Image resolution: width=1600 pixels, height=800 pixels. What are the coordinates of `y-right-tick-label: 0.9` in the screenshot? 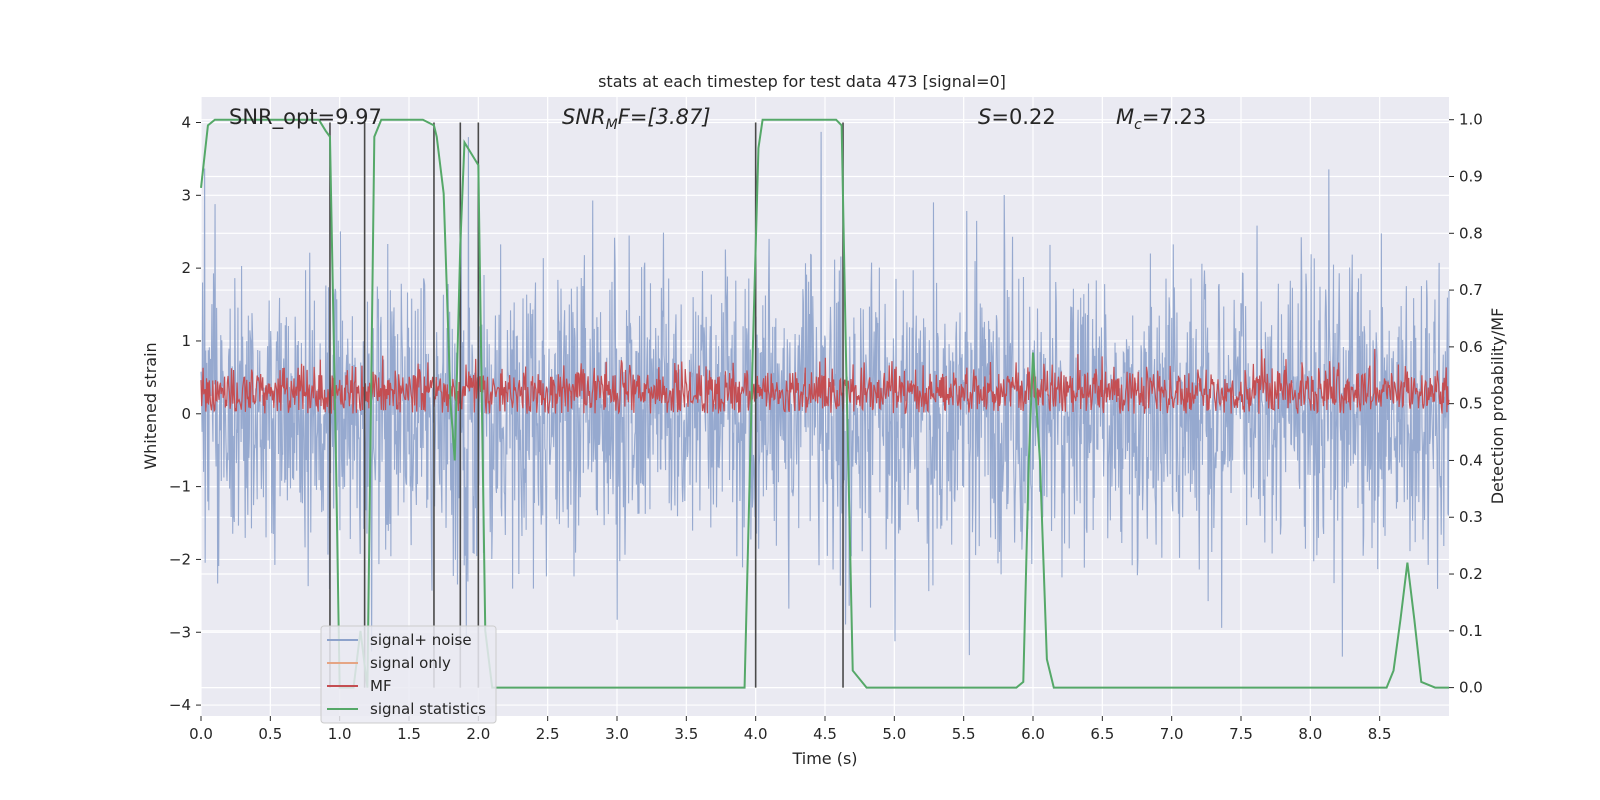 It's located at (1471, 177).